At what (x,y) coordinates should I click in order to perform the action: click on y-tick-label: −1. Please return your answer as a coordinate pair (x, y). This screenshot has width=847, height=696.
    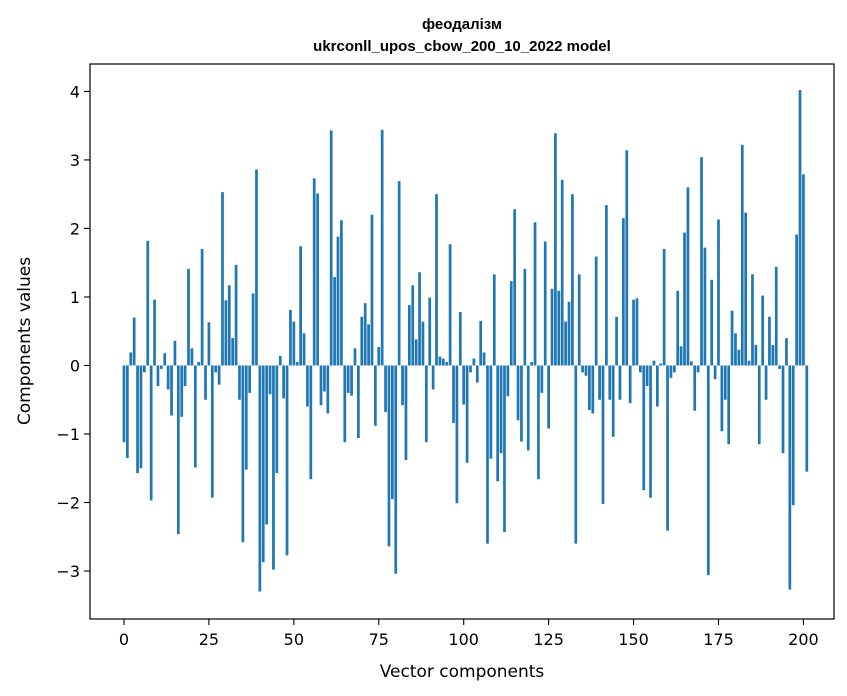
    Looking at the image, I should click on (68, 434).